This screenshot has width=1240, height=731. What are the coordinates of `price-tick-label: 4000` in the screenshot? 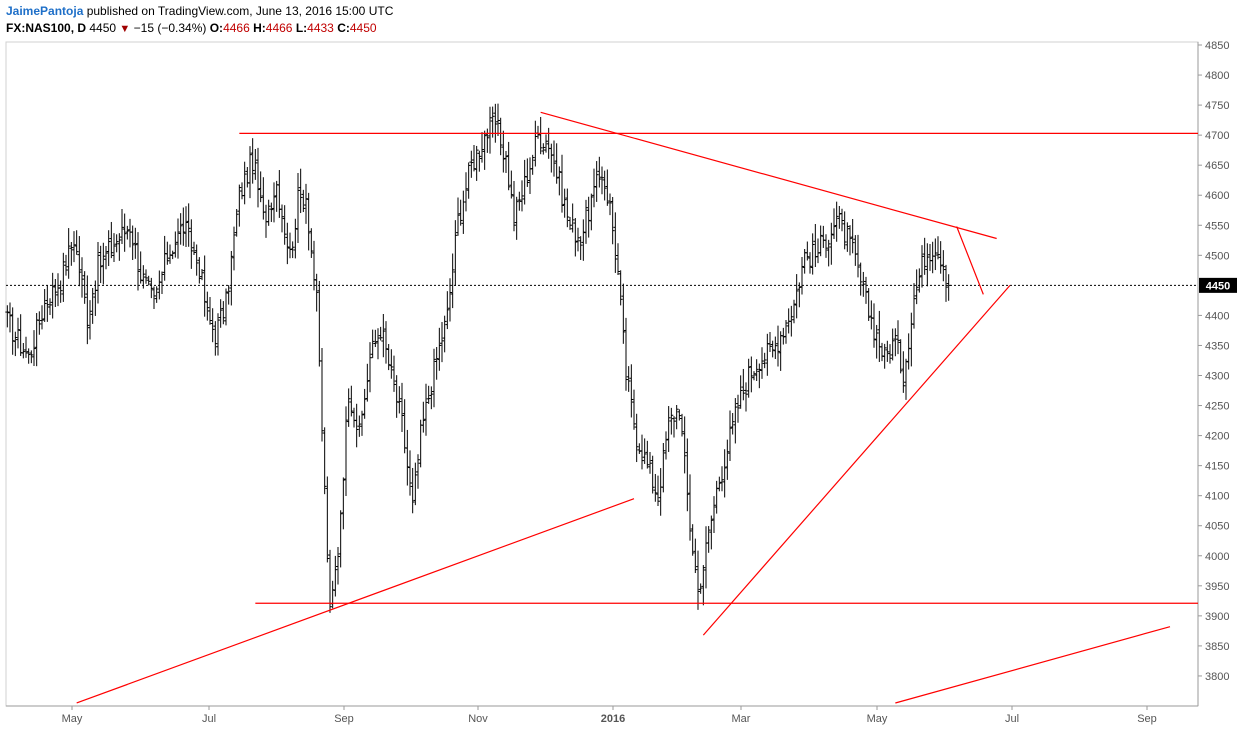 It's located at (1217, 557).